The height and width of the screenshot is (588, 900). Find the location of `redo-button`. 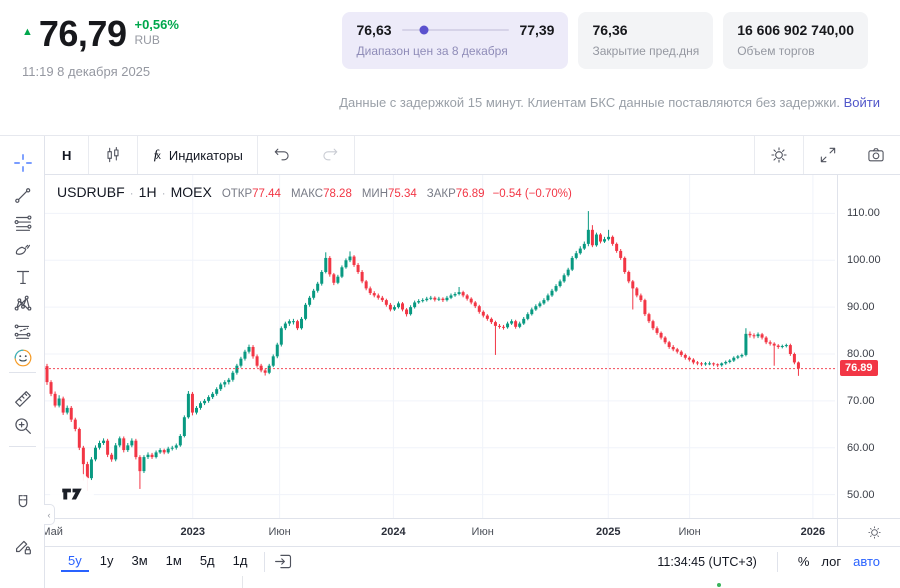

redo-button is located at coordinates (330, 155).